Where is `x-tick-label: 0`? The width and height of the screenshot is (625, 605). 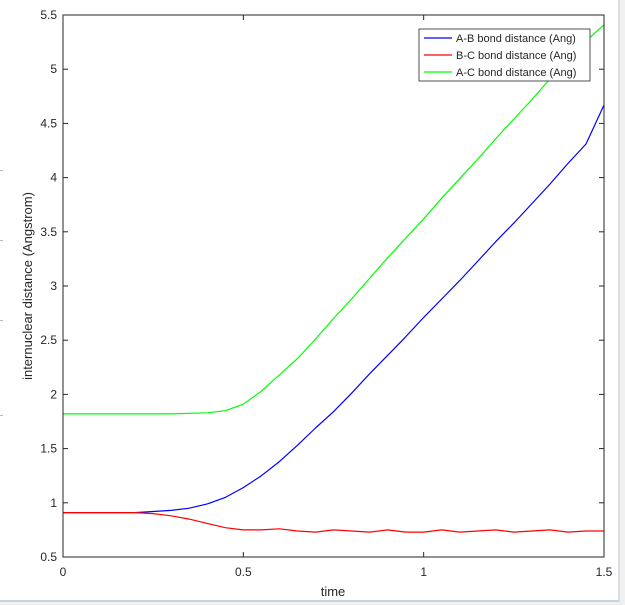 x-tick-label: 0 is located at coordinates (63, 572).